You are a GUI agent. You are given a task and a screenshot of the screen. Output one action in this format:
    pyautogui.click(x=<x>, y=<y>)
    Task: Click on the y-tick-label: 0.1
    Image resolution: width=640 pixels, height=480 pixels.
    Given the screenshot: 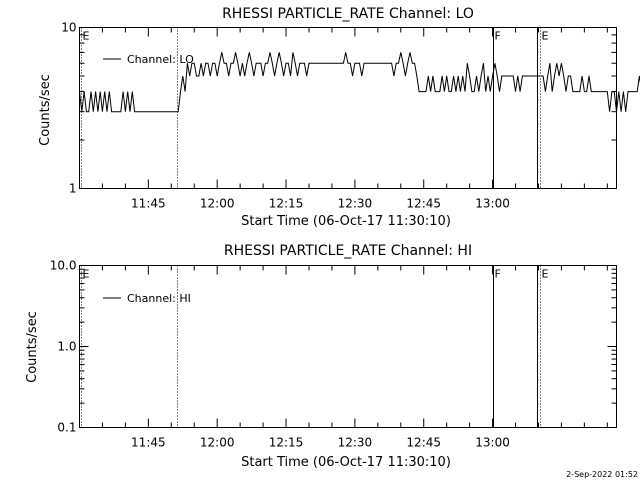 What is the action you would take?
    pyautogui.click(x=66, y=428)
    